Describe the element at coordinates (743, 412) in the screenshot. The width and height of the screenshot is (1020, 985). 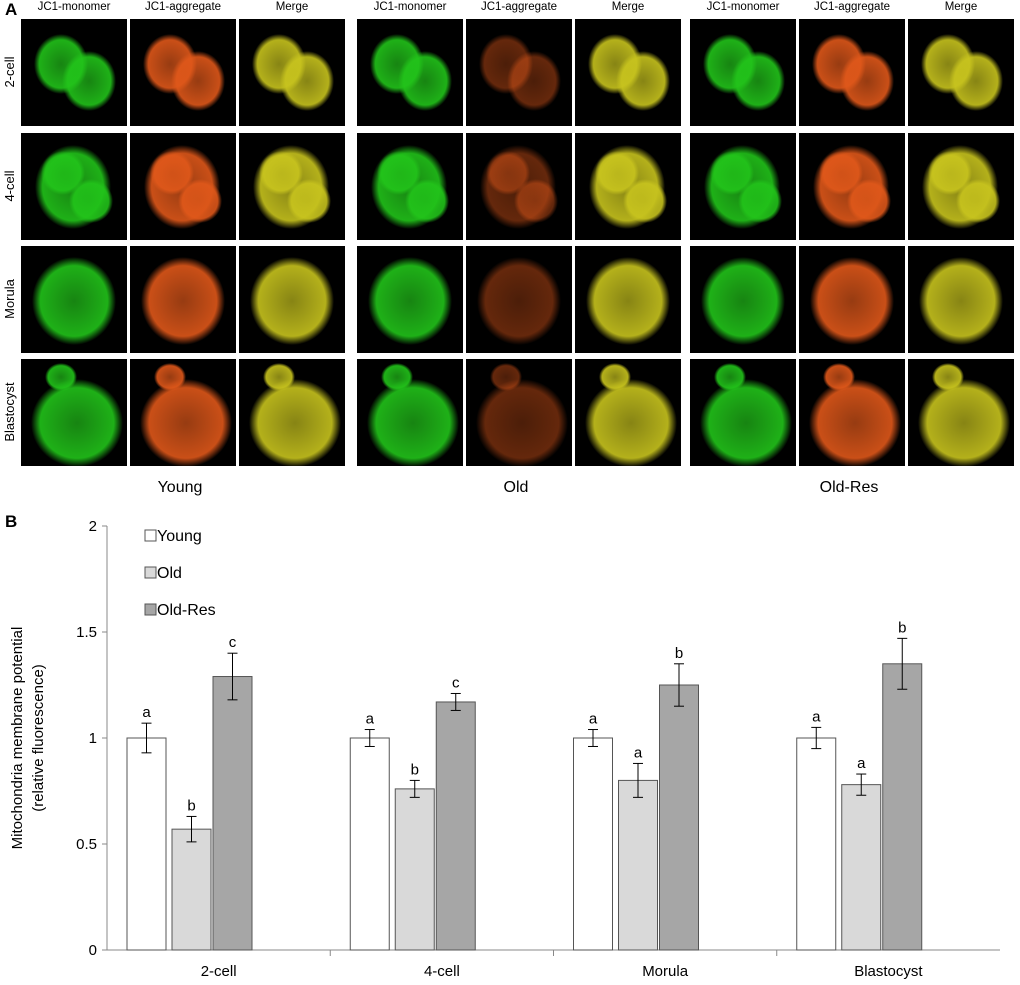
I see `micrograph-old-res-blastocyst-jc1-monomer` at that location.